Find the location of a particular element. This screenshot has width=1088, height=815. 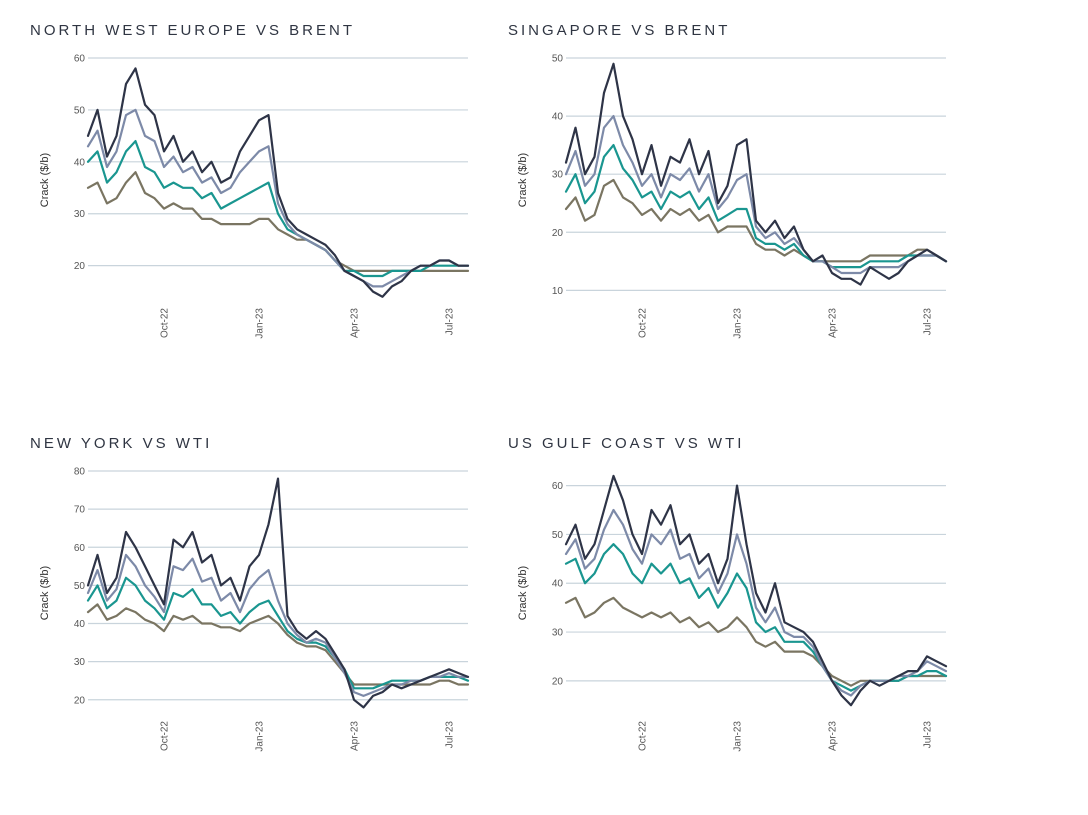

y-tick-label: 10 is located at coordinates (558, 291).